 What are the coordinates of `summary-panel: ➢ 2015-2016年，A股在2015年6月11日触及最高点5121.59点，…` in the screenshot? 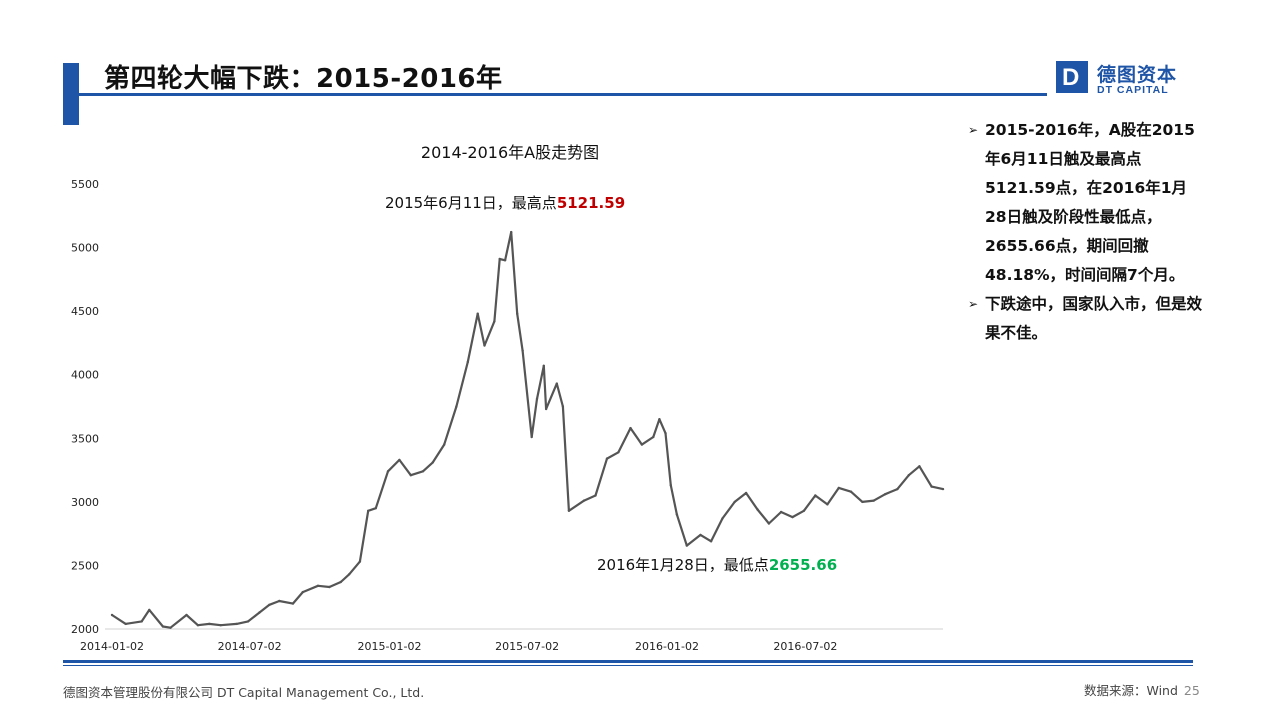 It's located at (1088, 232).